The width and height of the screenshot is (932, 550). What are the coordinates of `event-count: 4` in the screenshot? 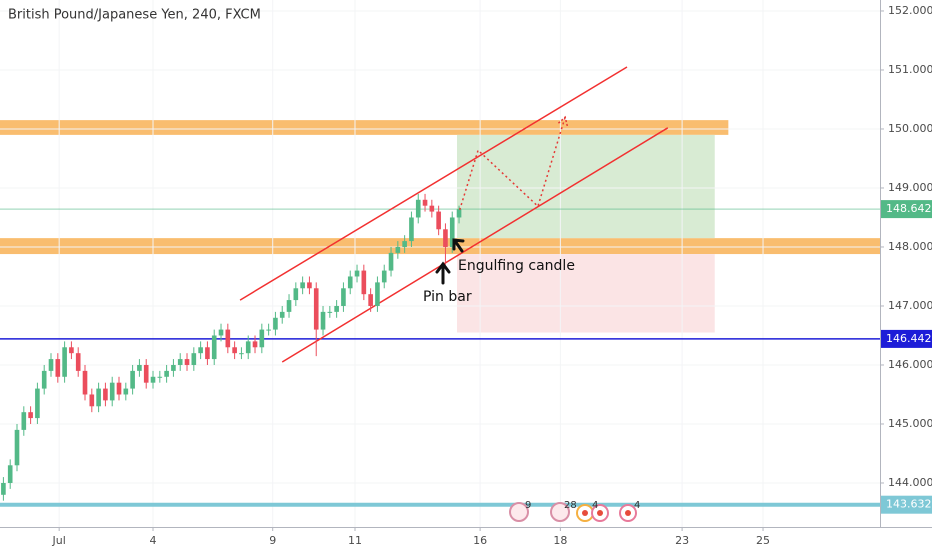 It's located at (637, 505).